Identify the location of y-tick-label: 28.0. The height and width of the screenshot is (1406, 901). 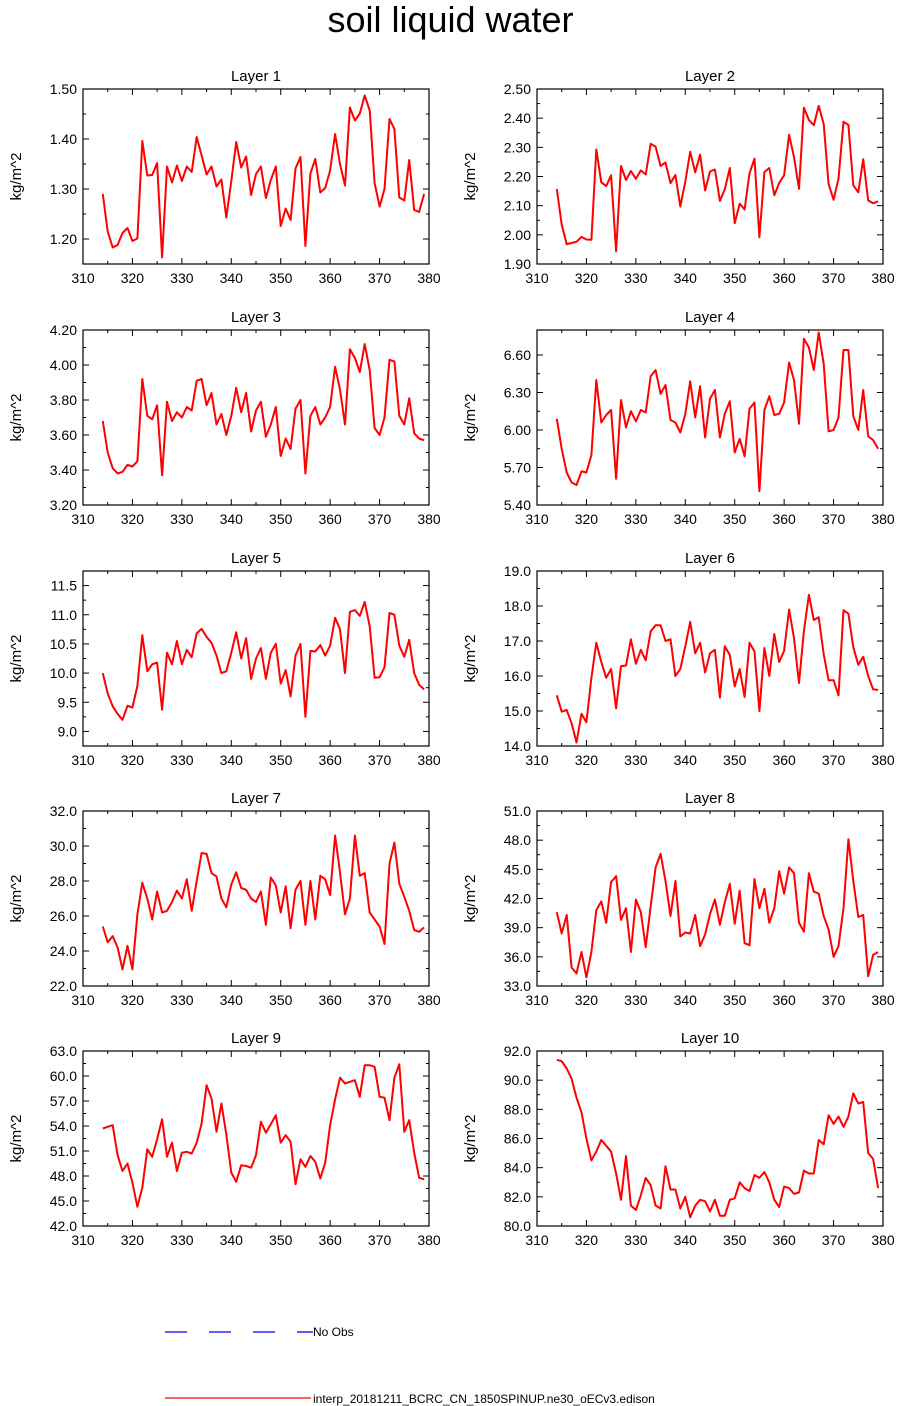
(63, 881).